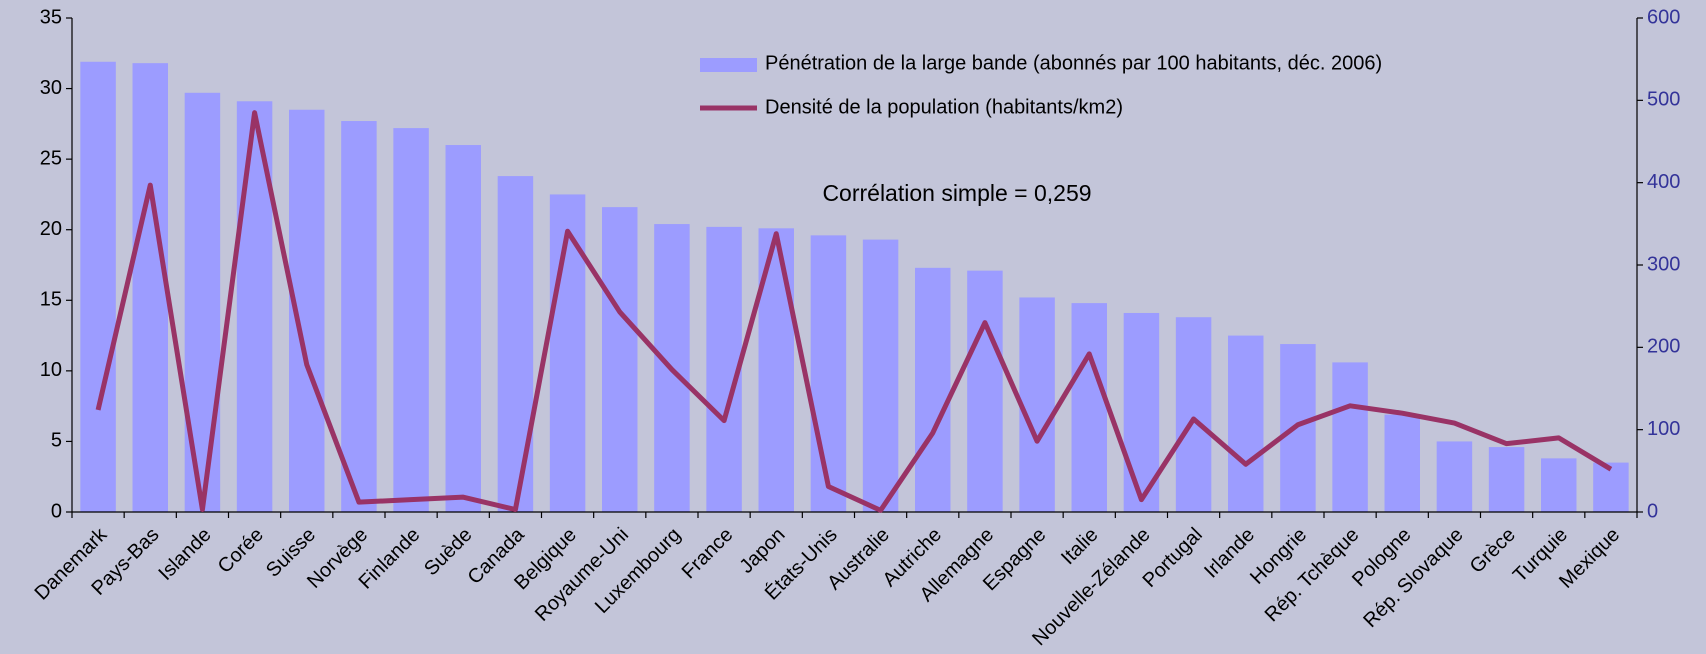  Describe the element at coordinates (51, 229) in the screenshot. I see `y-tick-label: 20` at that location.